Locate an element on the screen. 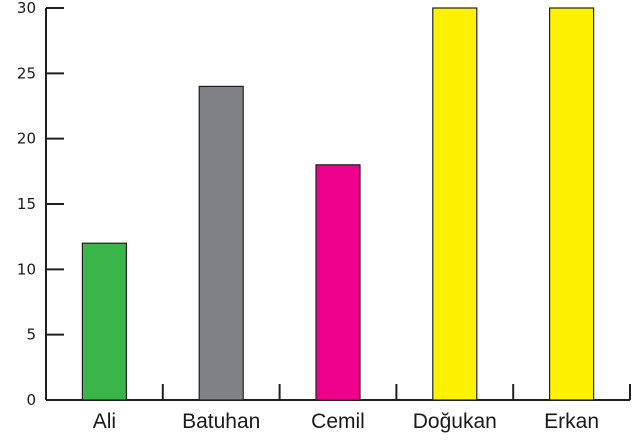  bar-batuhan is located at coordinates (221, 243).